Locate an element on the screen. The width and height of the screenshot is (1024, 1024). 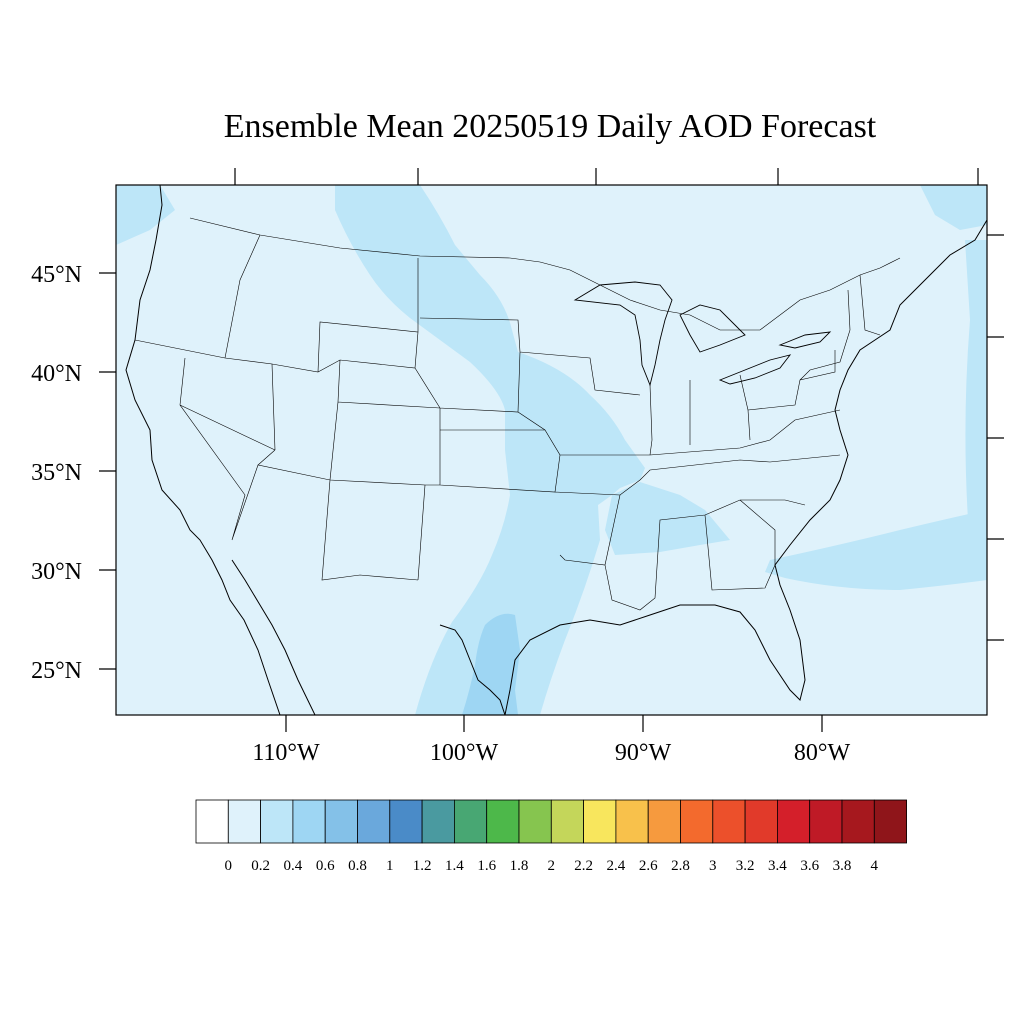
lon-label-110: 110°W is located at coordinates (286, 753).